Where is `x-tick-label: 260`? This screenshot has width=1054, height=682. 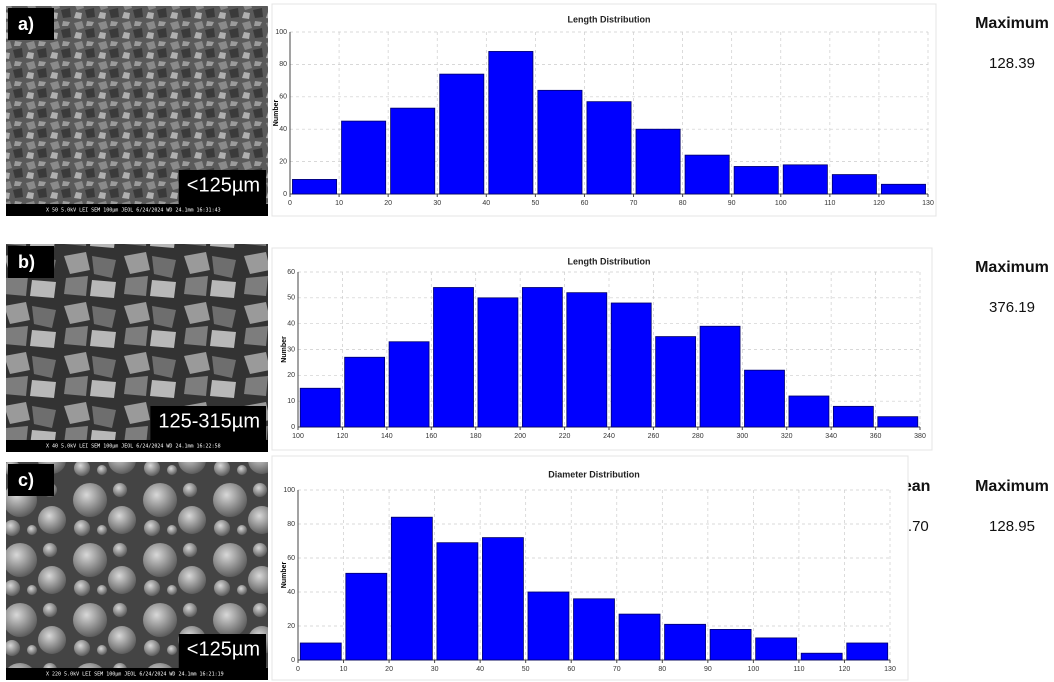
x-tick-label: 260 is located at coordinates (654, 436).